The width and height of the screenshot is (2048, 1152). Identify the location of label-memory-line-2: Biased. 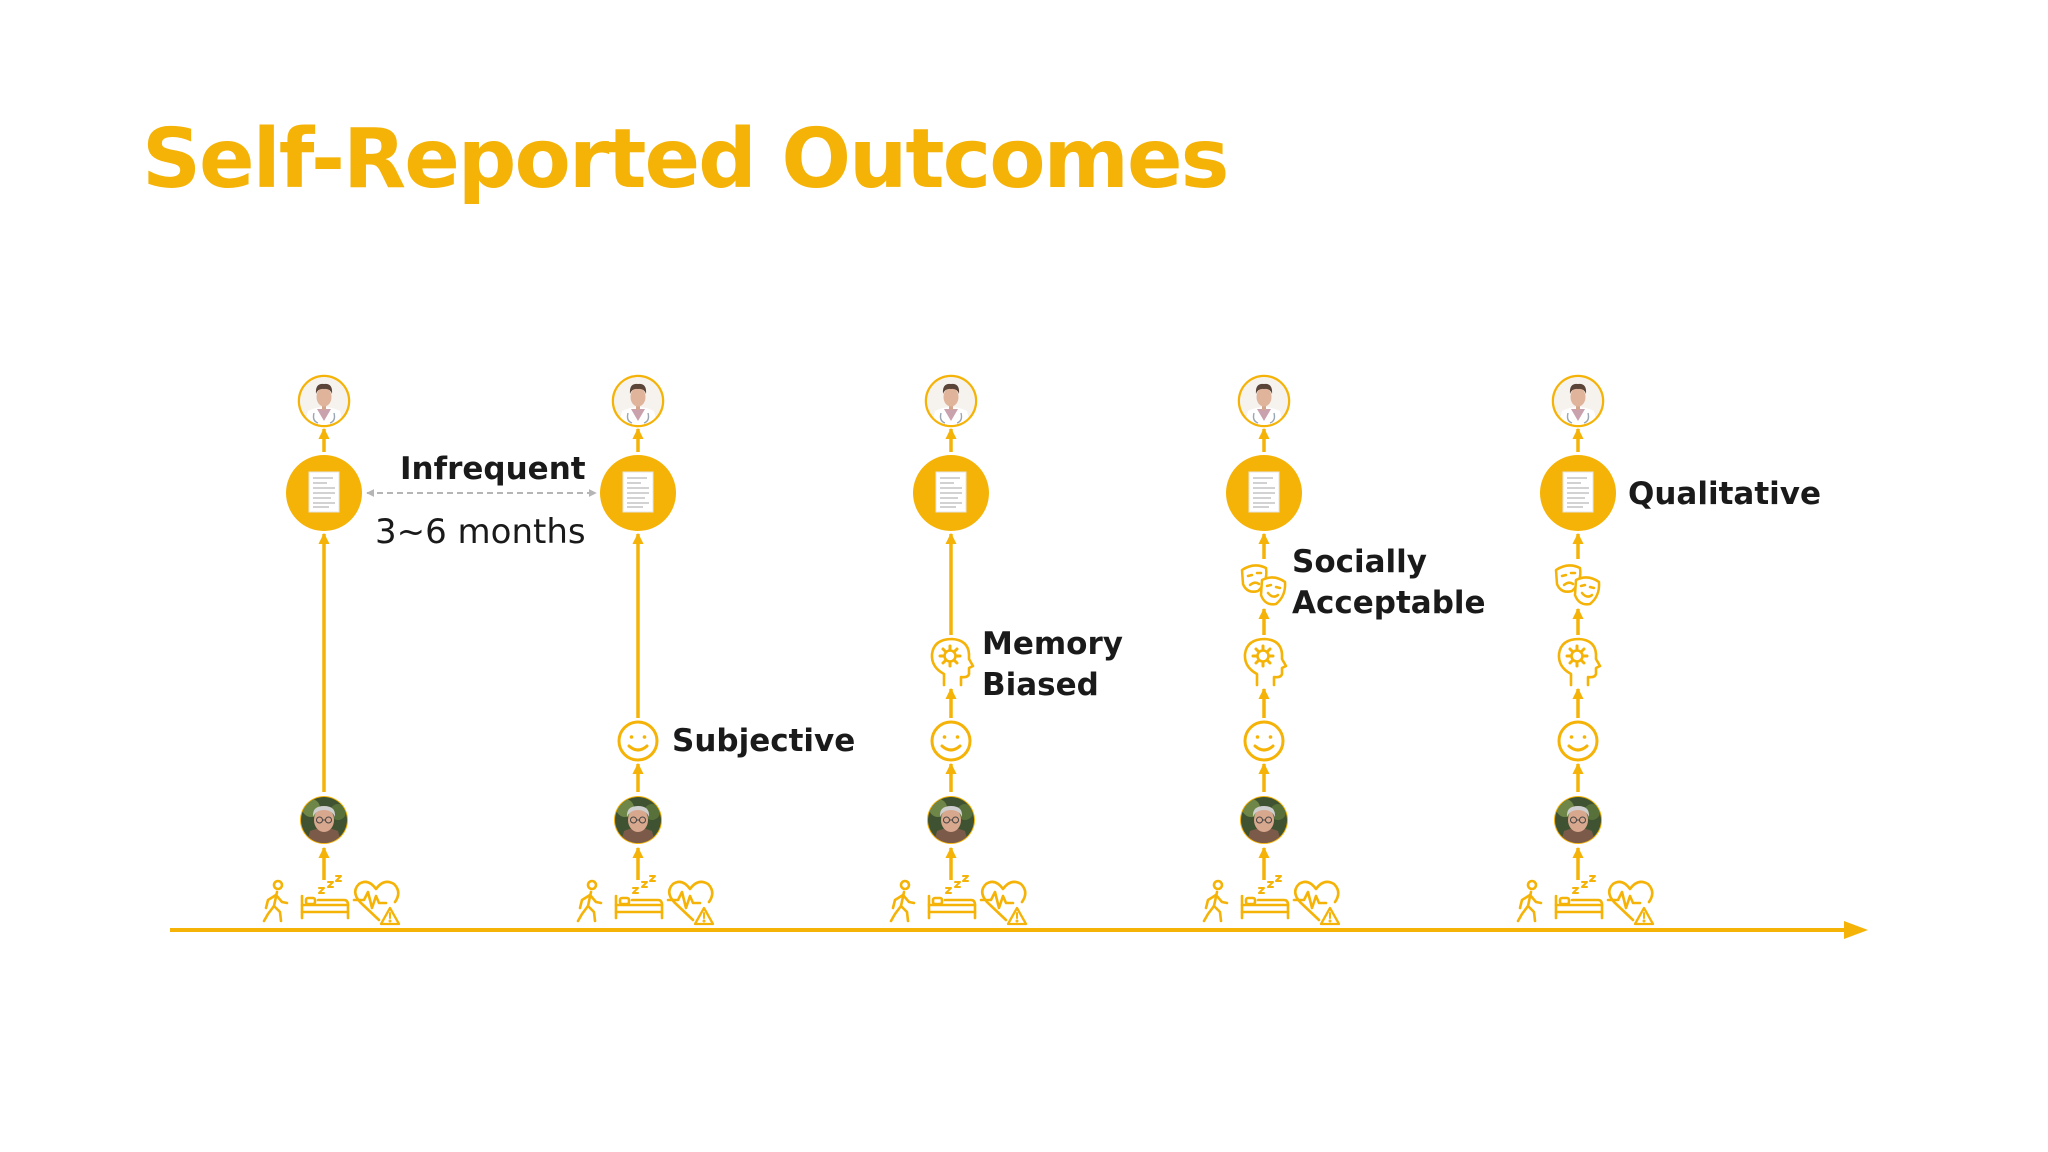
(1040, 685).